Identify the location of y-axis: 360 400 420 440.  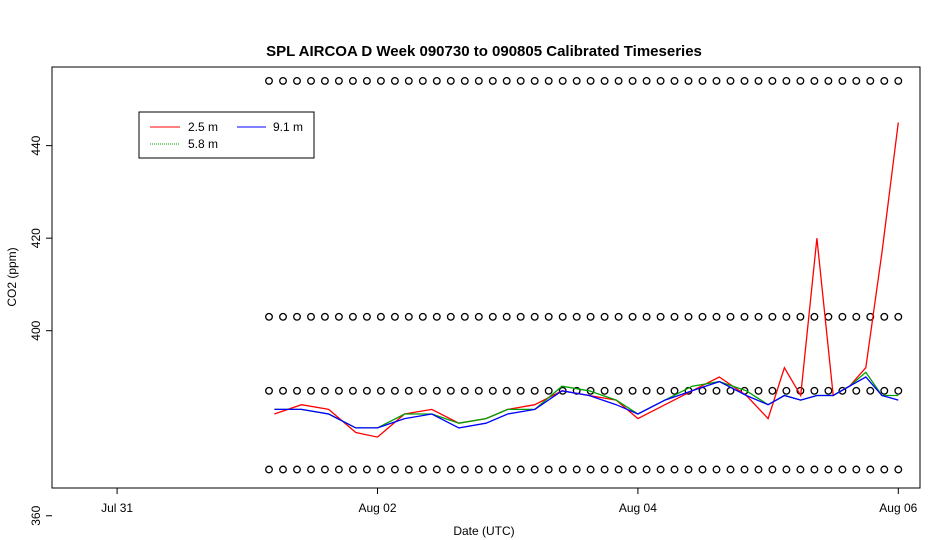
(40, 330).